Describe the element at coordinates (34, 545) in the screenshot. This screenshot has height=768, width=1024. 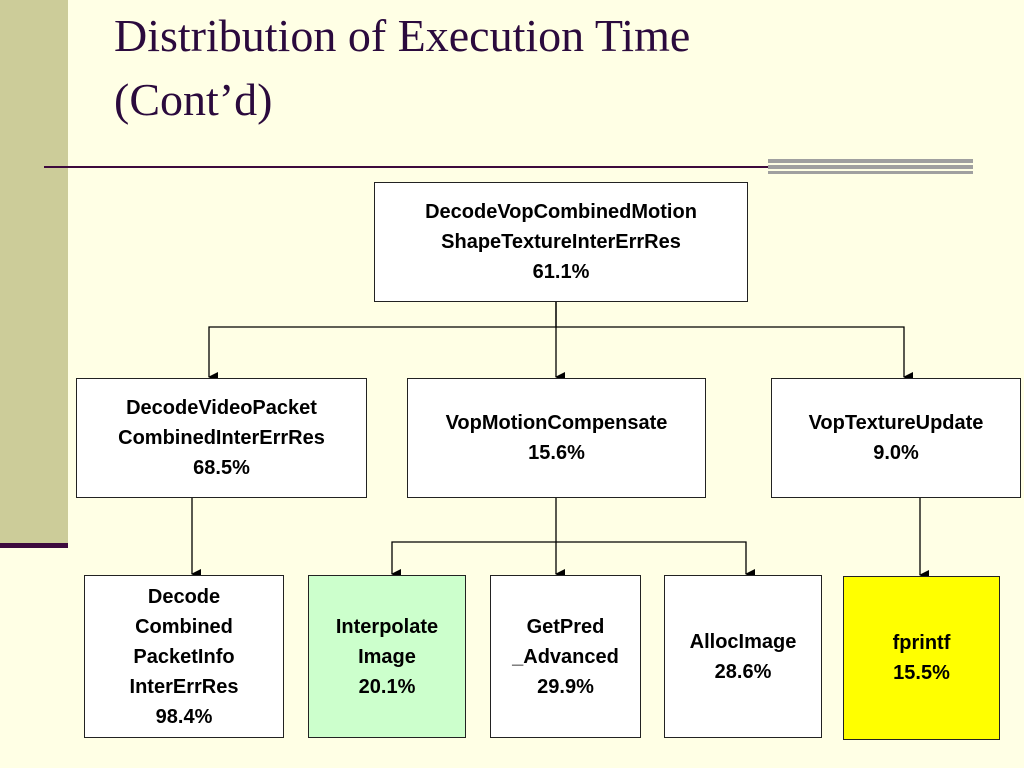
I see `side-accent-rule` at that location.